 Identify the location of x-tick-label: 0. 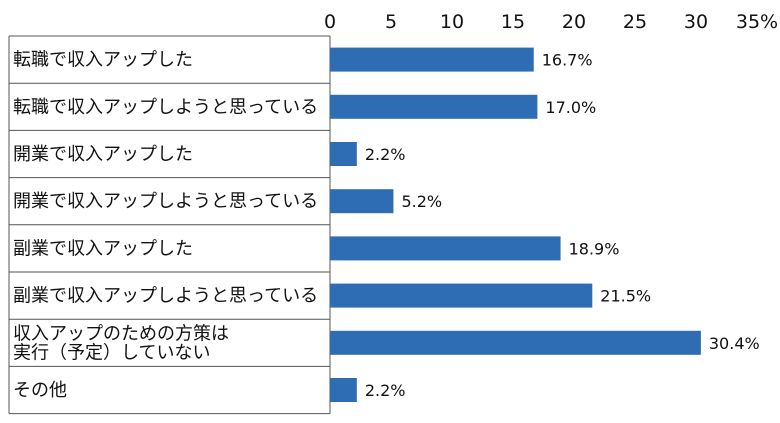
(330, 22).